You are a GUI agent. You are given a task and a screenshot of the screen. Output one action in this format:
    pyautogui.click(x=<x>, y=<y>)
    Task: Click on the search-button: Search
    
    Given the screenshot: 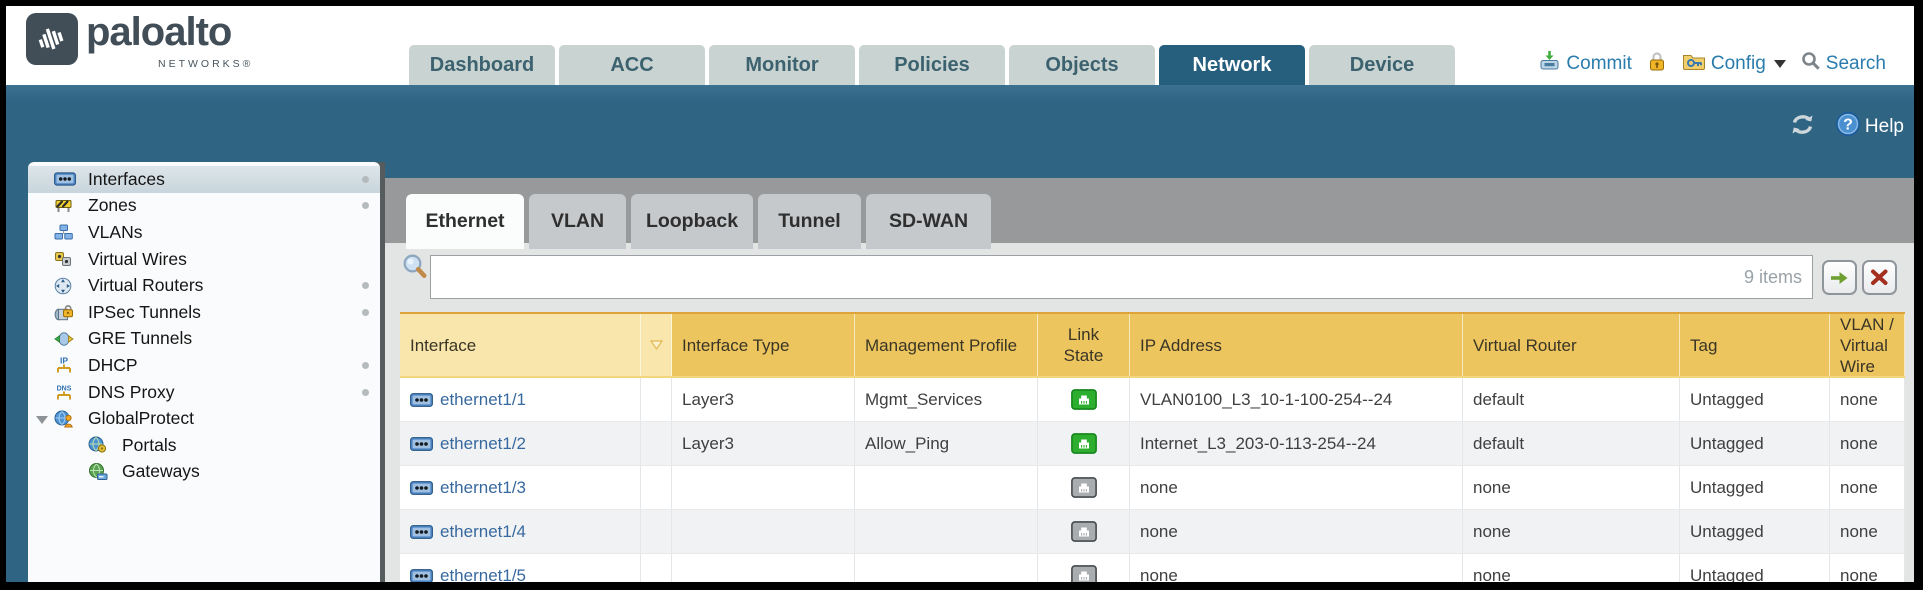 What is the action you would take?
    pyautogui.click(x=1843, y=64)
    